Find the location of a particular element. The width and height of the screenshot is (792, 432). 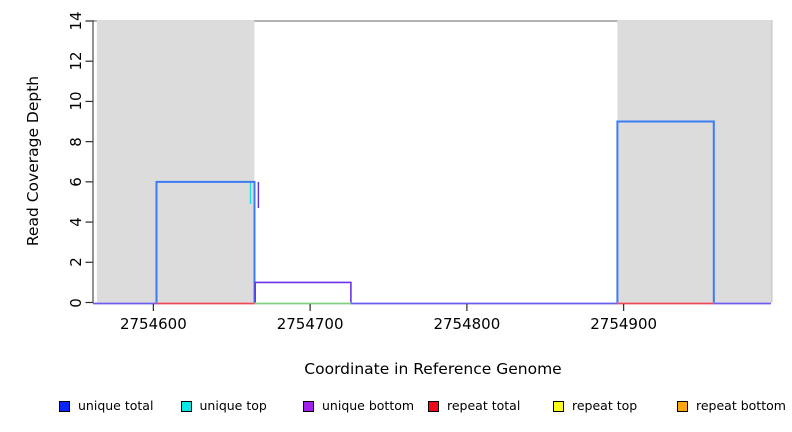

legend-label: repeat bottom is located at coordinates (741, 405).